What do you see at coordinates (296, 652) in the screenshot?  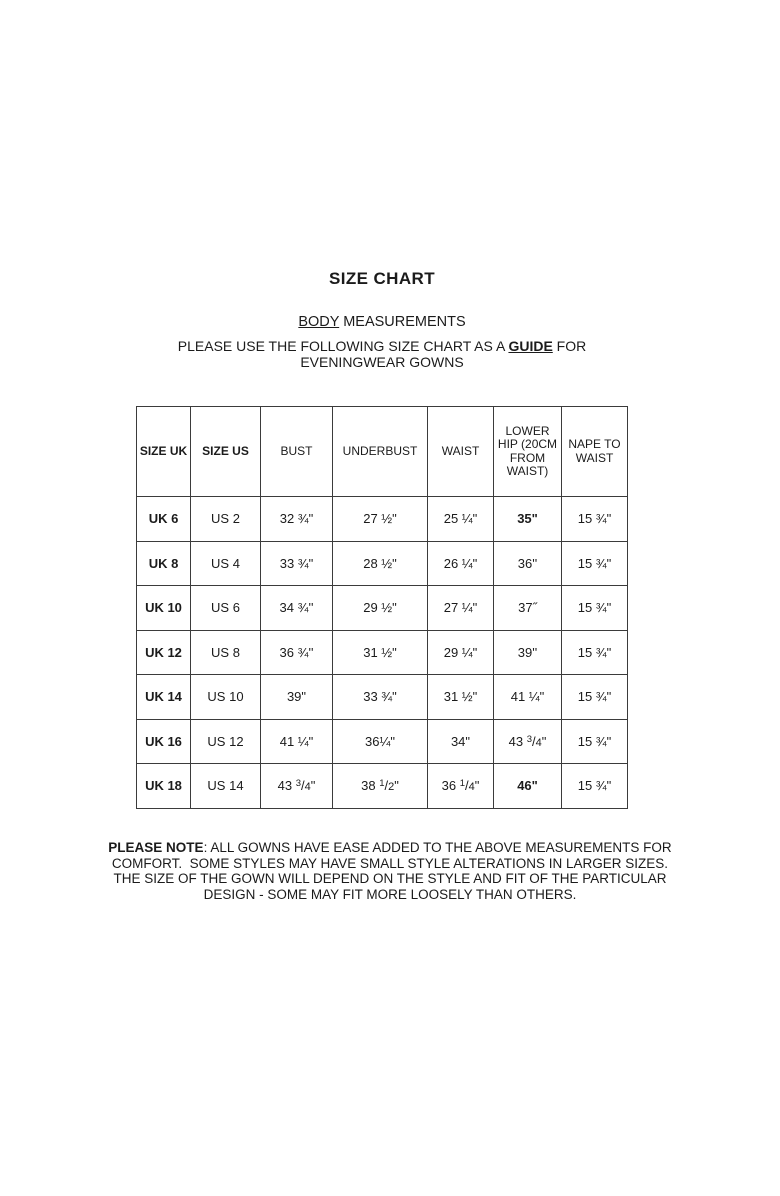 I see `table-cell: 36 ¾''` at bounding box center [296, 652].